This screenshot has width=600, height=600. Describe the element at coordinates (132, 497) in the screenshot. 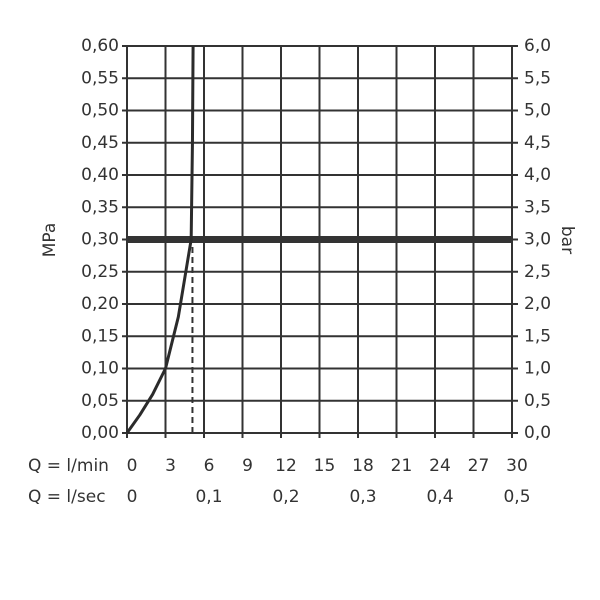

I see `x2-tick-label: 0` at that location.